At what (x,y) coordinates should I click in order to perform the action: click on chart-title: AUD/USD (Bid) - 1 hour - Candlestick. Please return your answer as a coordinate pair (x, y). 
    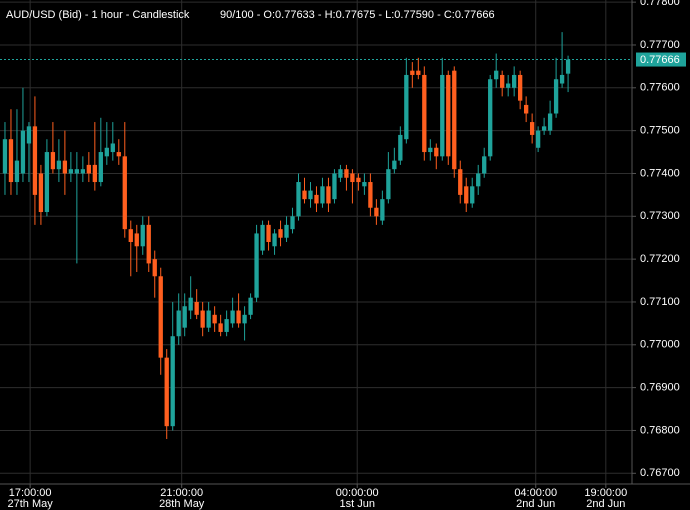
    Looking at the image, I should click on (98, 15).